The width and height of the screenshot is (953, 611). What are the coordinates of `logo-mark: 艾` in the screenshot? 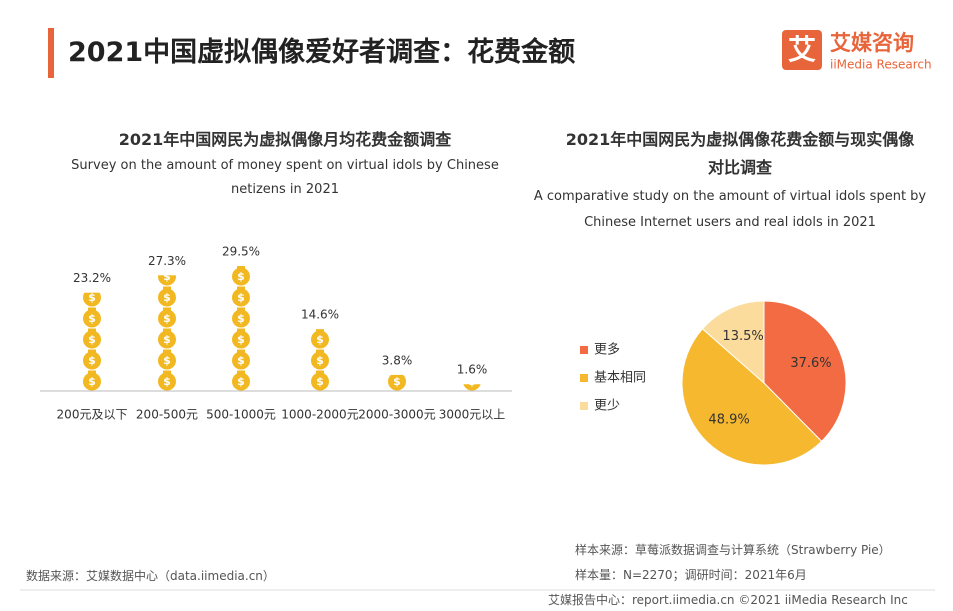 It's located at (802, 49).